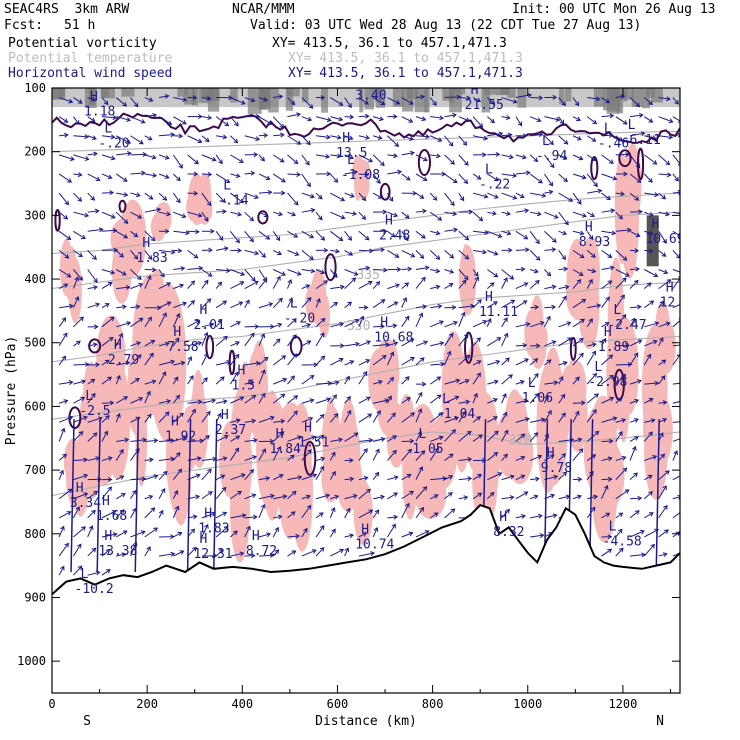 This screenshot has width=740, height=740. Describe the element at coordinates (622, 704) in the screenshot. I see `x-tick-label: 1200` at that location.